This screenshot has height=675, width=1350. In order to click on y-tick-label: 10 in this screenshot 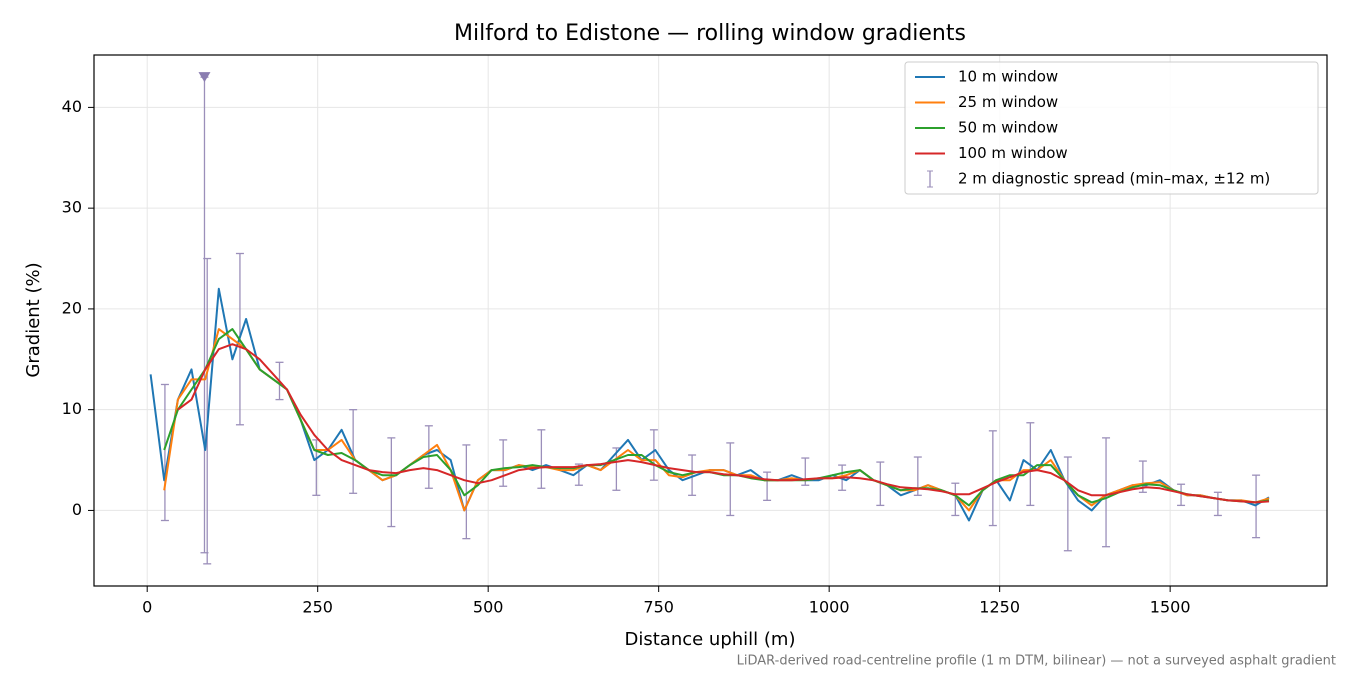, I will do `click(72, 408)`.